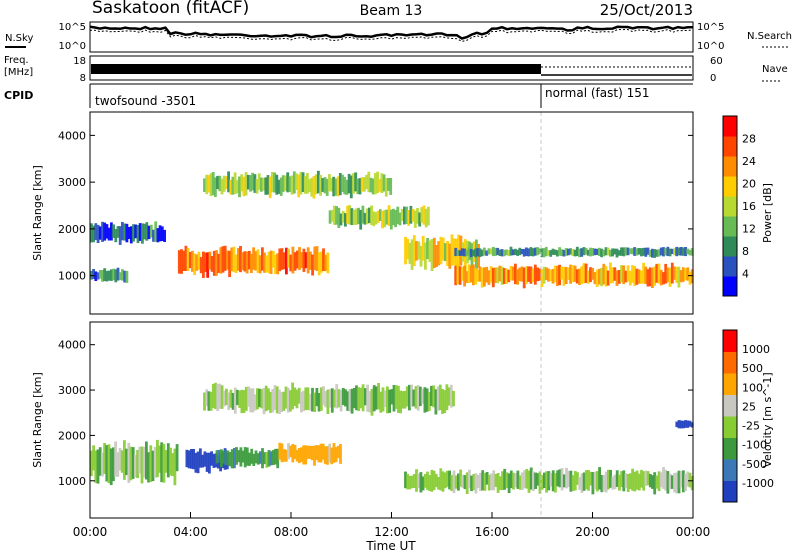 This screenshot has height=554, width=800. What do you see at coordinates (749, 184) in the screenshot?
I see `power-colorbar-tick: 20` at bounding box center [749, 184].